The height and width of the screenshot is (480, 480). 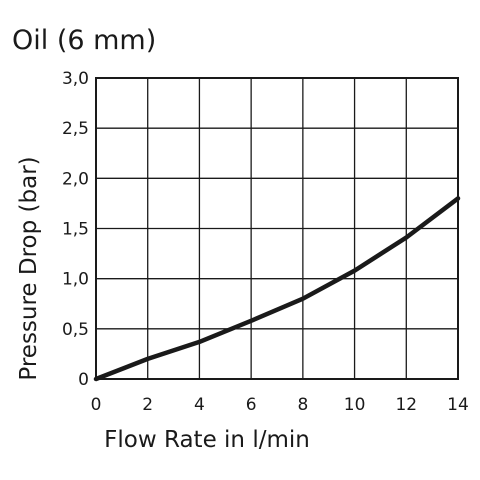 What do you see at coordinates (75, 179) in the screenshot?
I see `y-tick-label: 2,0` at bounding box center [75, 179].